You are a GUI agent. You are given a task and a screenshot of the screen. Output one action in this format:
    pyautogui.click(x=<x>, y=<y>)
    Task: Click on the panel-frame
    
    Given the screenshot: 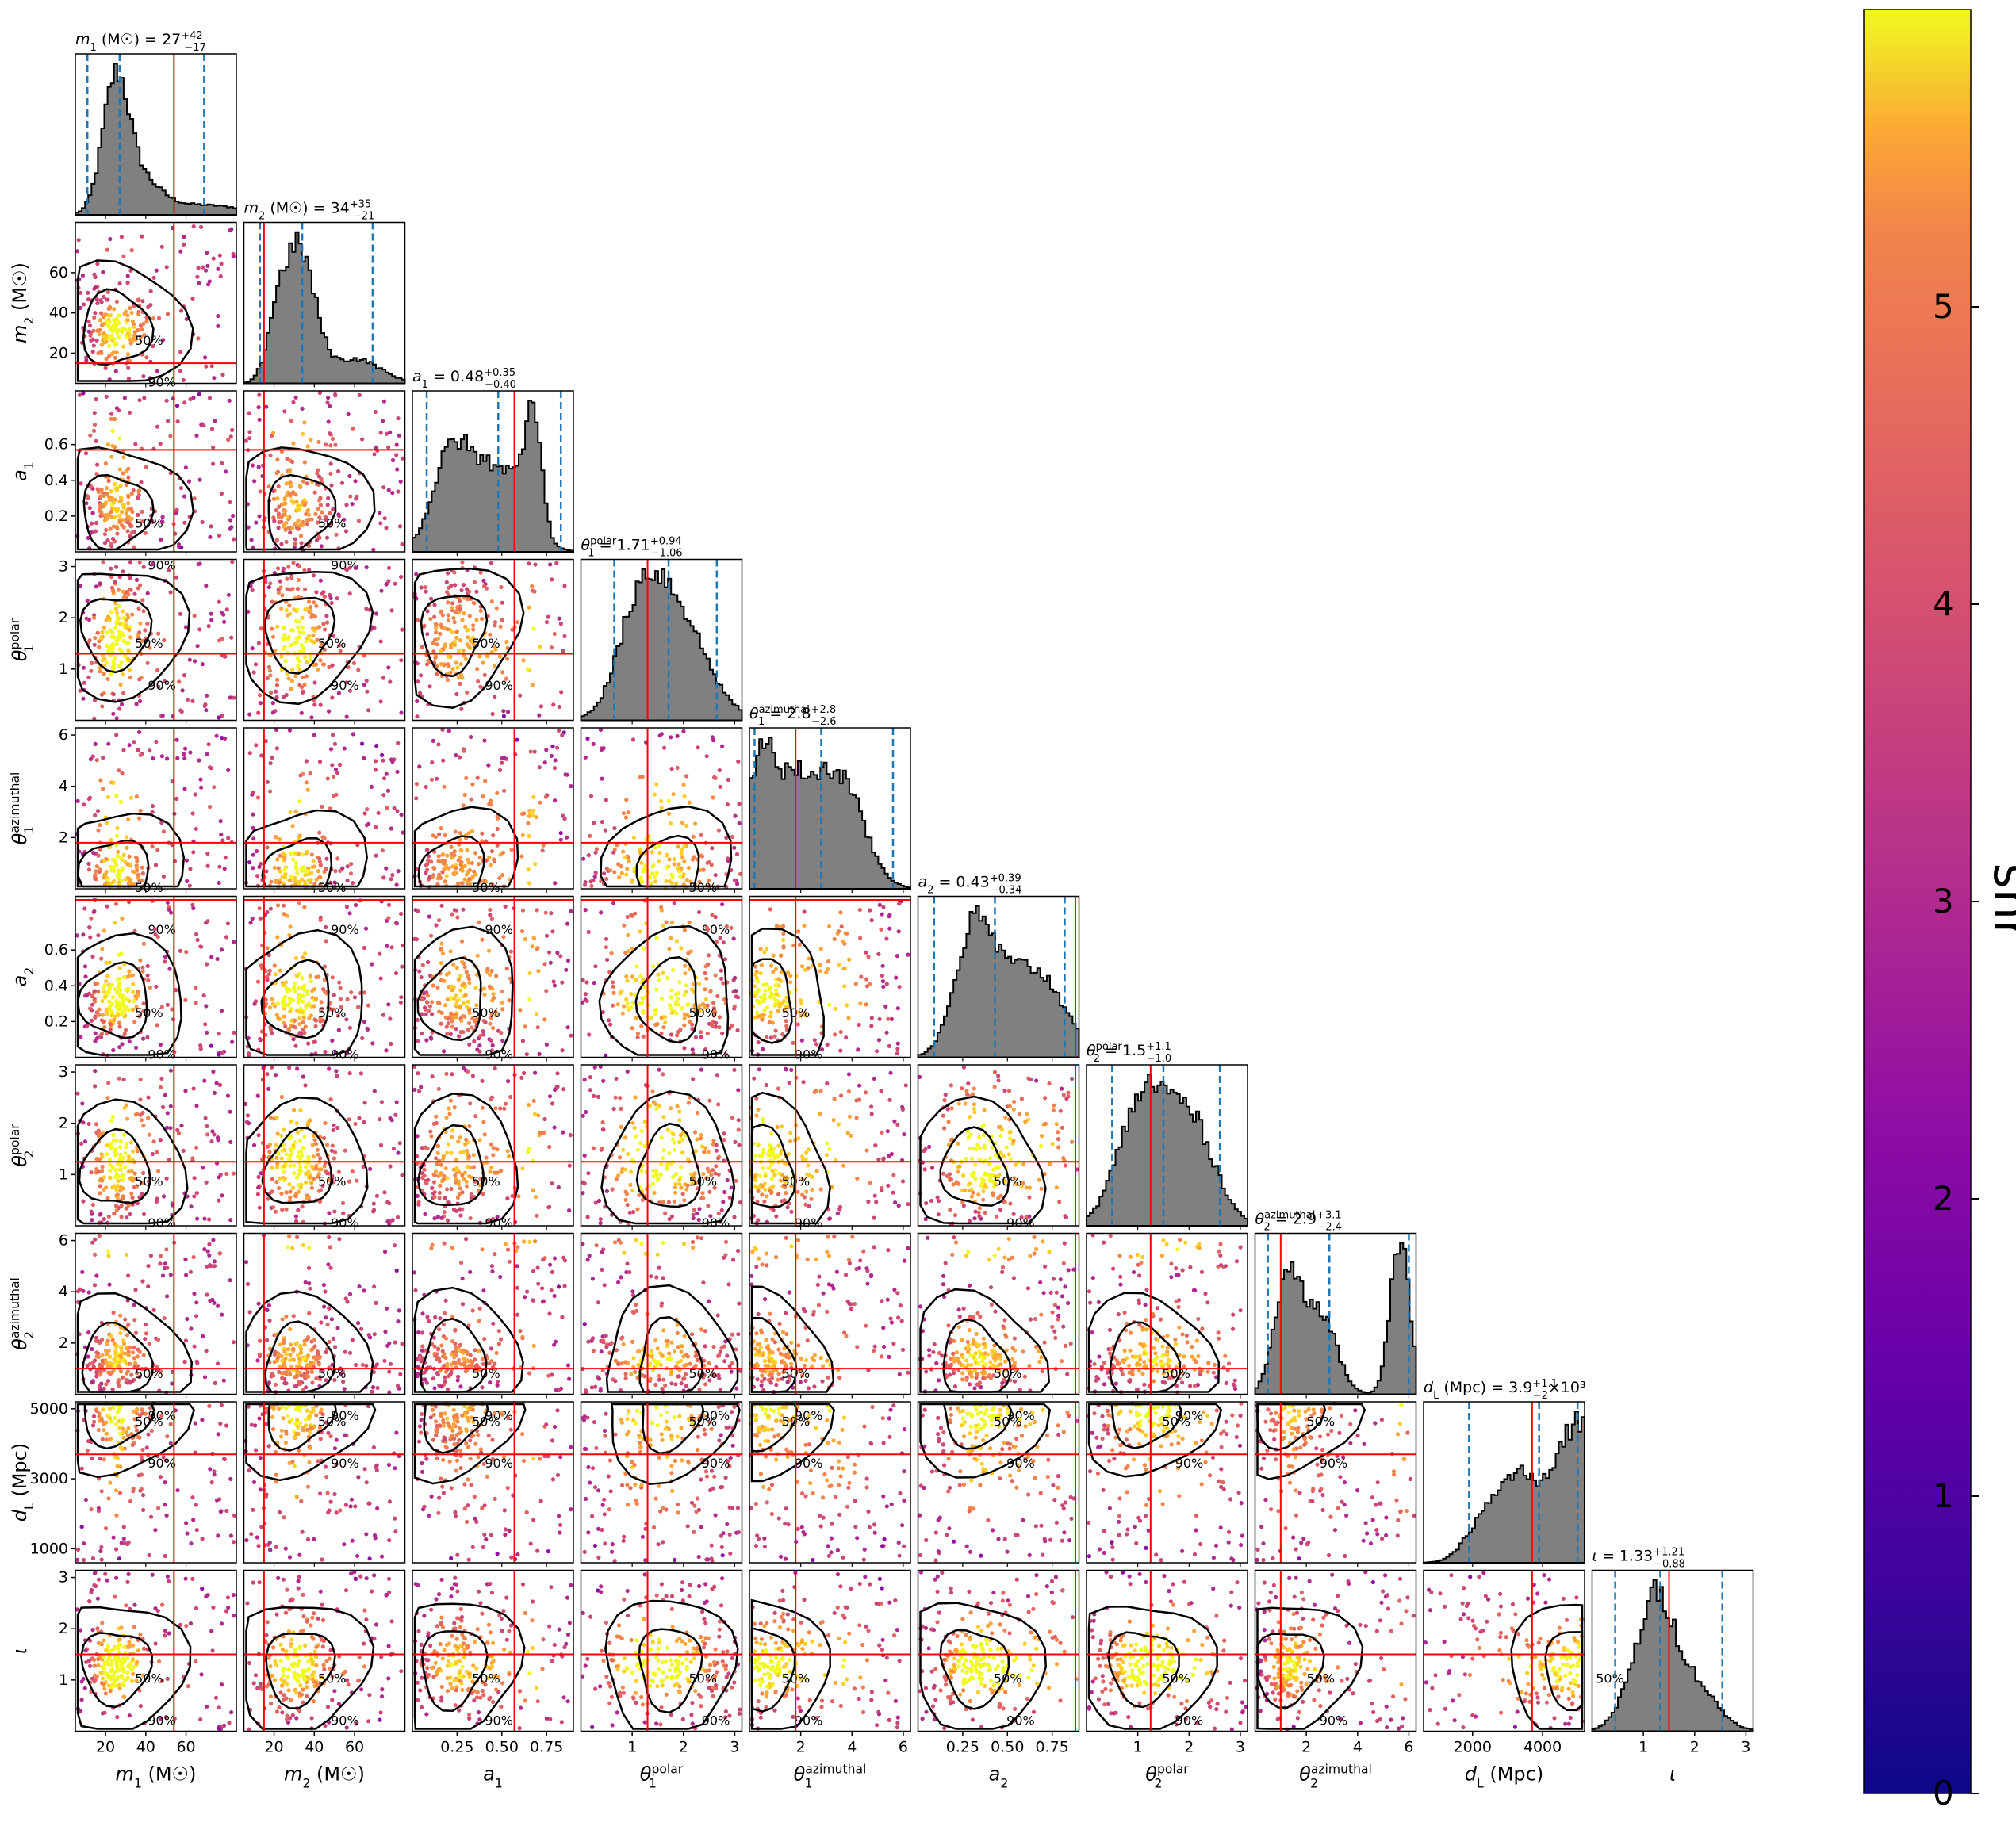 What is the action you would take?
    pyautogui.click(x=324, y=472)
    